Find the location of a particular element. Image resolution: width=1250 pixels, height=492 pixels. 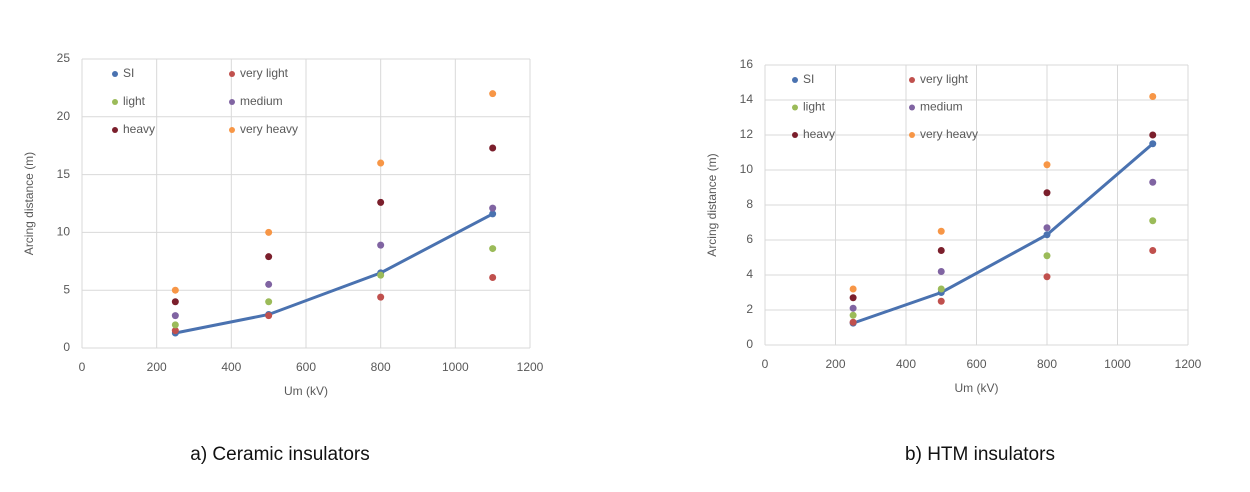

y-tick-label: 4 is located at coordinates (749, 274).